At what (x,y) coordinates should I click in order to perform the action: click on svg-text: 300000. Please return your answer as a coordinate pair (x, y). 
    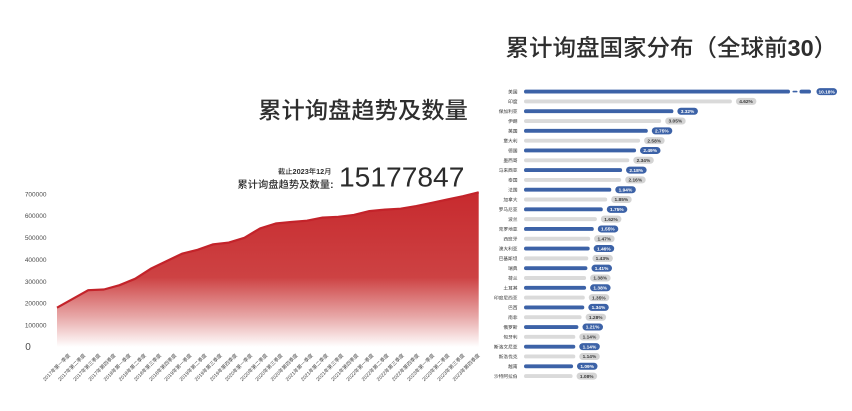
    Looking at the image, I should click on (36, 282).